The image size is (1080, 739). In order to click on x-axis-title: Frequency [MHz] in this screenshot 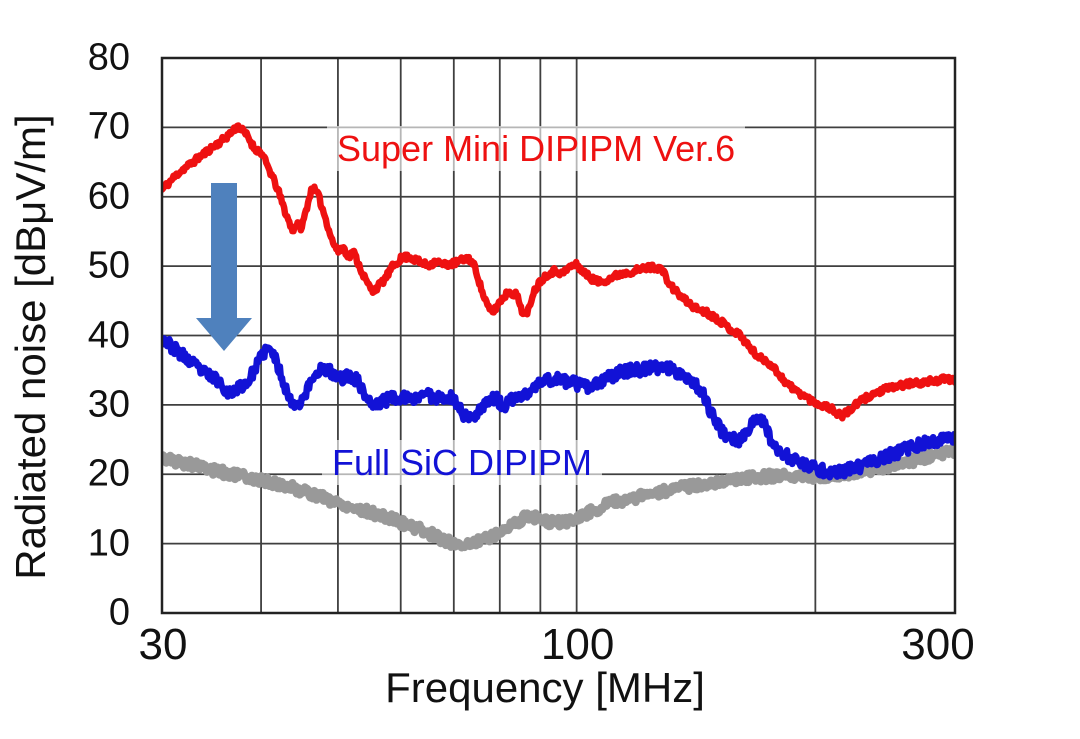, I will do `click(545, 687)`.